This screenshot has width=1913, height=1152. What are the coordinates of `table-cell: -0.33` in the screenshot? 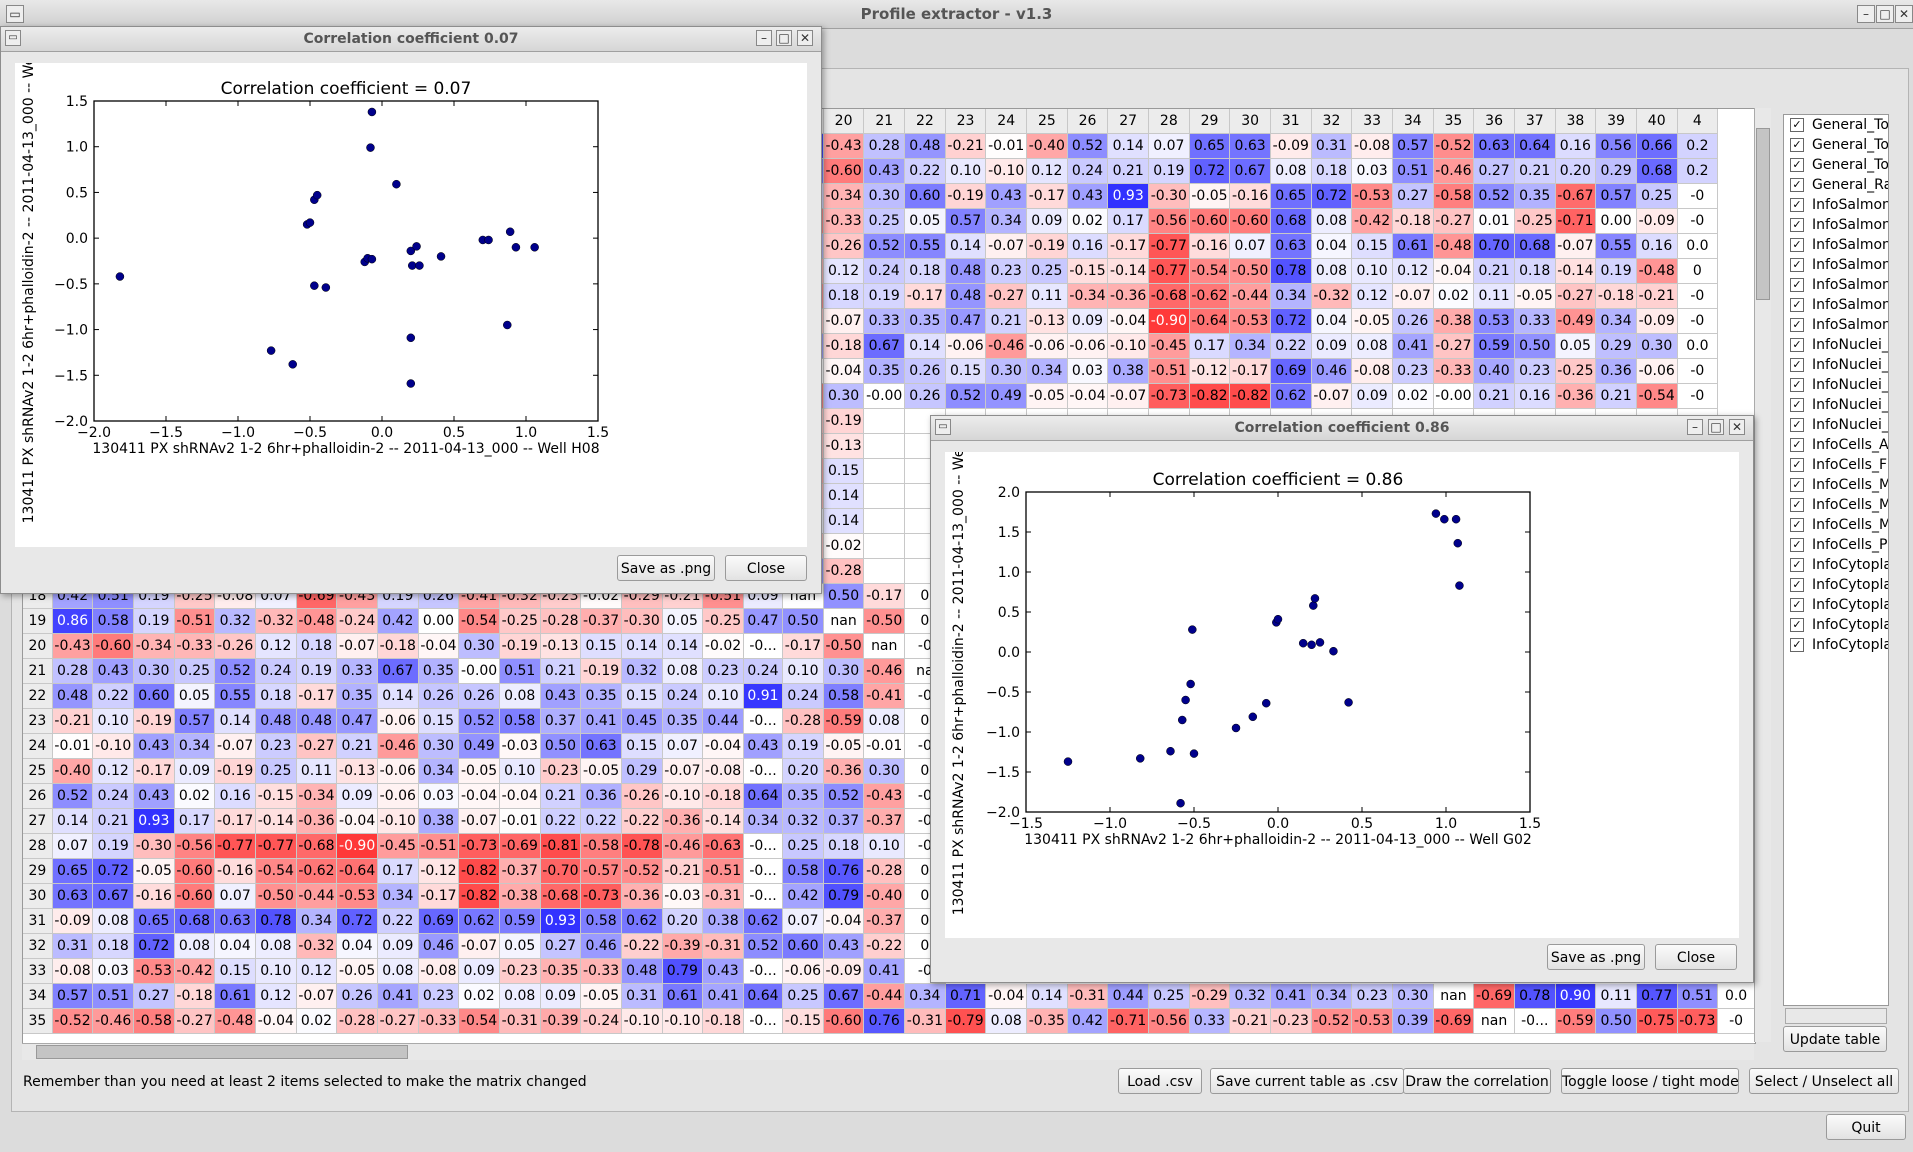 It's located at (601, 971).